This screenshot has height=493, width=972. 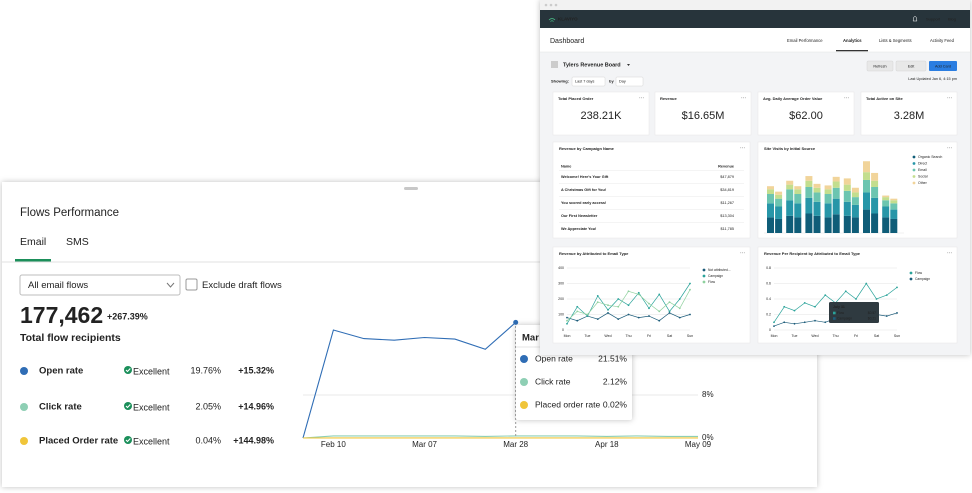 I want to click on button-label: Refresh, so click(x=879, y=66).